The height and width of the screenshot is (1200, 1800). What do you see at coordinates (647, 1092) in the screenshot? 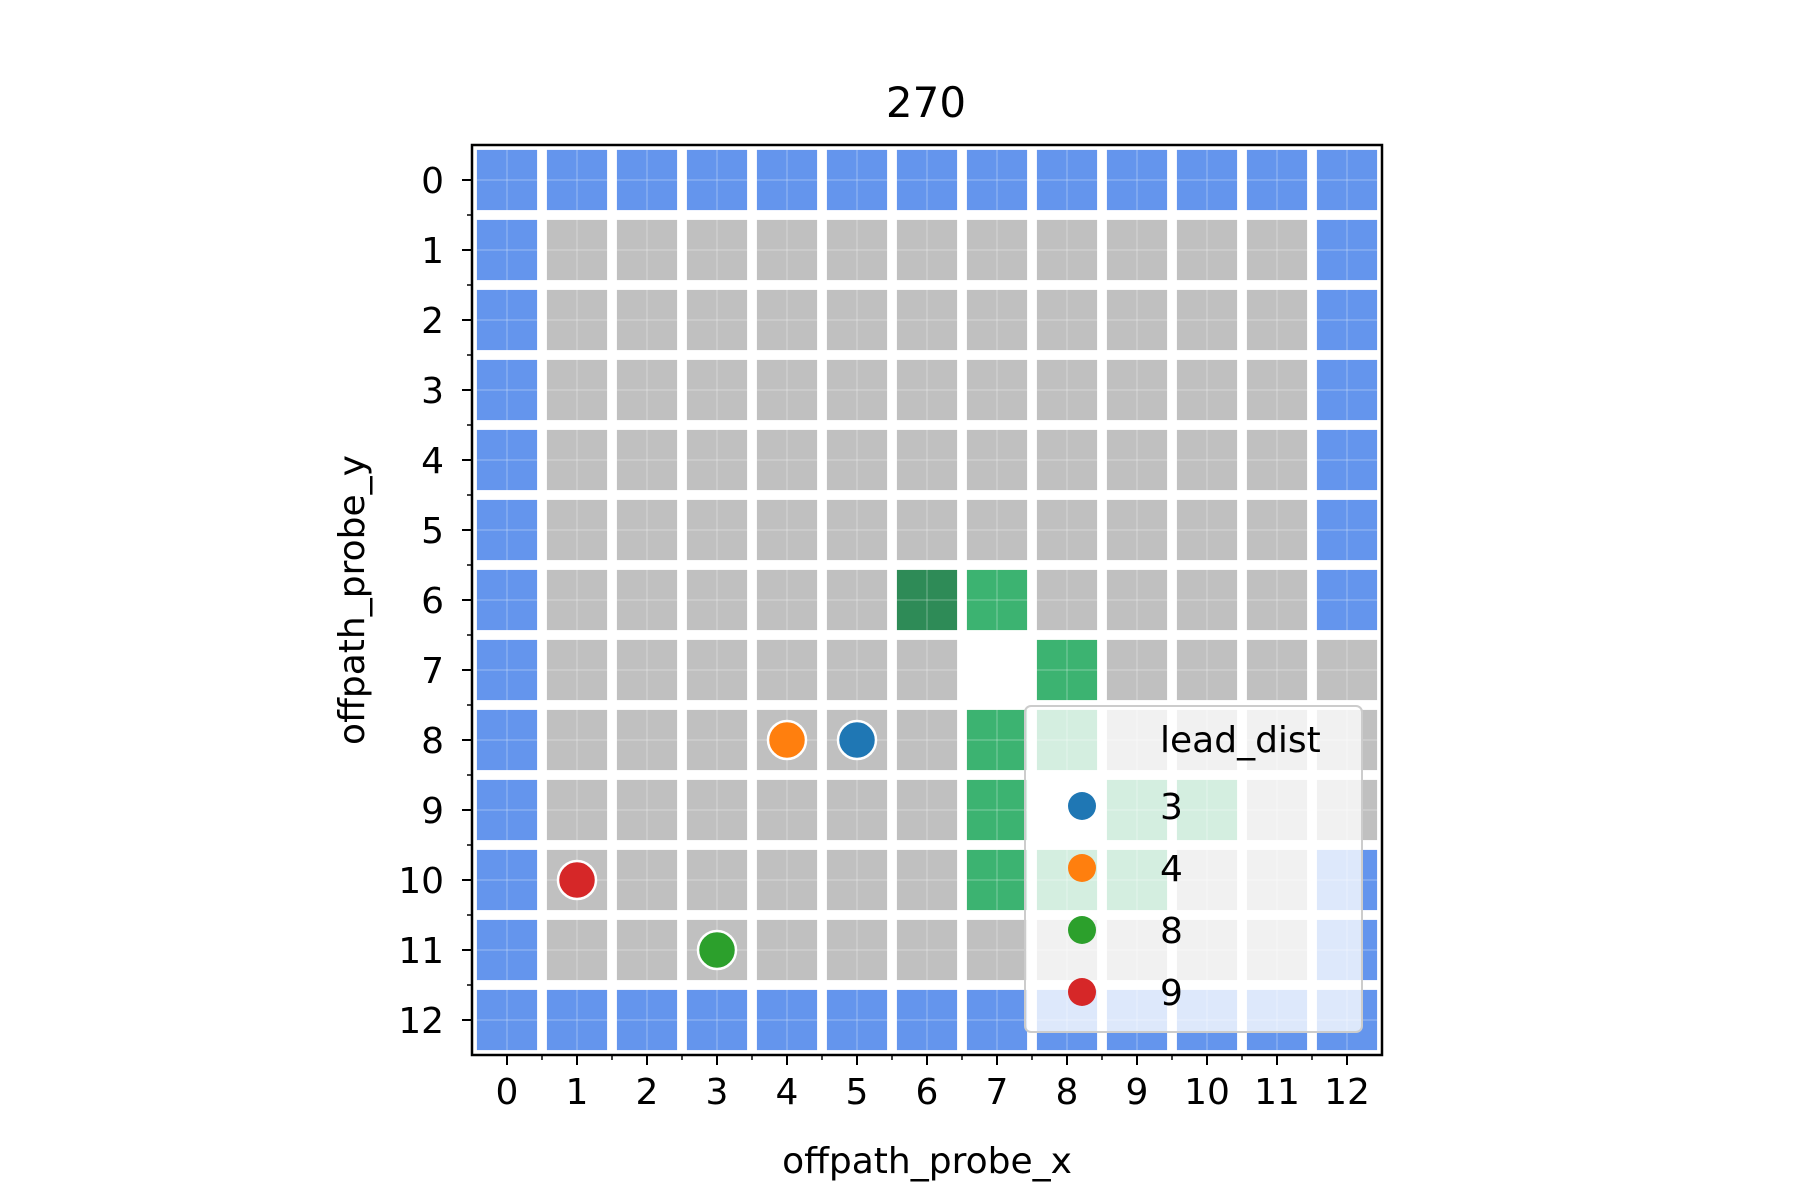
I see `x-tick-label: 2` at bounding box center [647, 1092].